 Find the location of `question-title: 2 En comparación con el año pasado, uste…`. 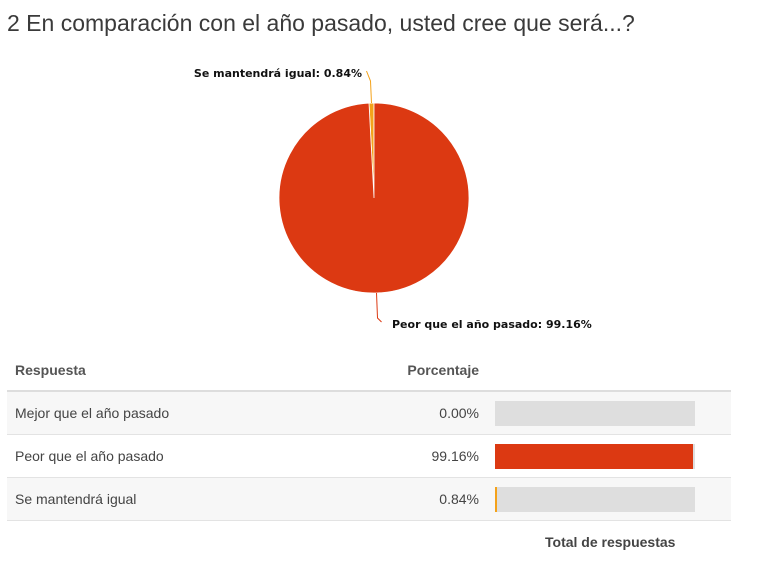

question-title: 2 En comparación con el año pasado, uste… is located at coordinates (321, 23).